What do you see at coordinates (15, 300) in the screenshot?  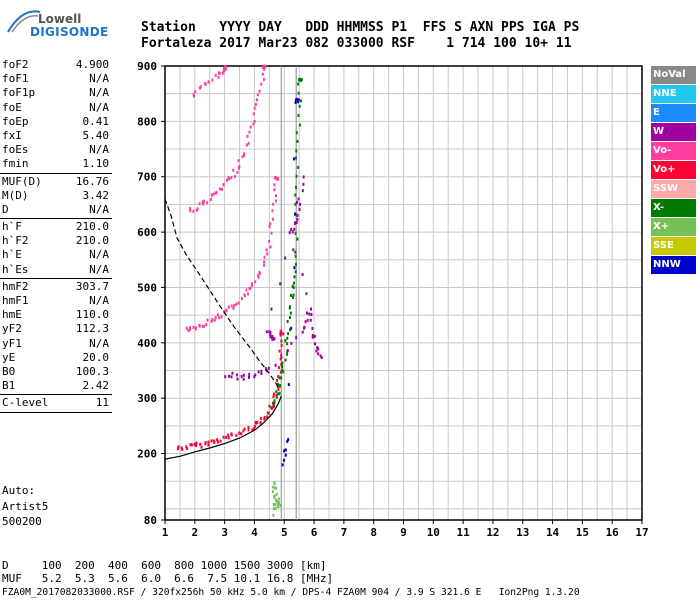 I see `param-name: hmF1` at bounding box center [15, 300].